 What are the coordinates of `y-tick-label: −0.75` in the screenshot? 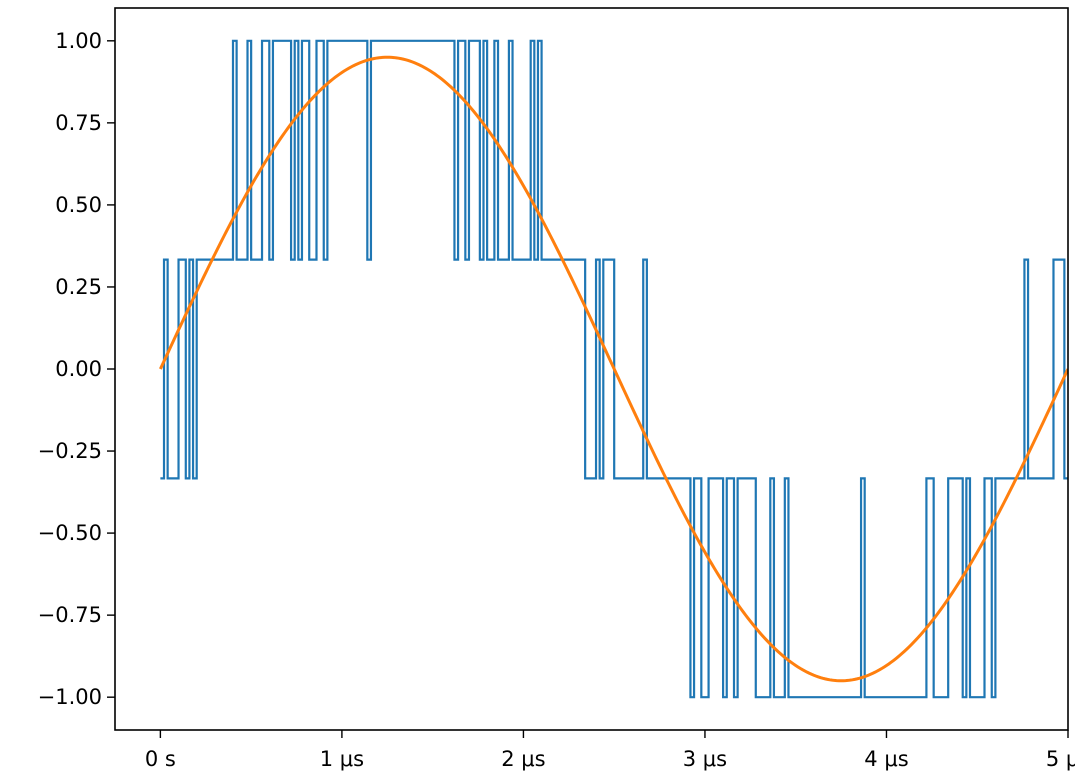 It's located at (70, 615).